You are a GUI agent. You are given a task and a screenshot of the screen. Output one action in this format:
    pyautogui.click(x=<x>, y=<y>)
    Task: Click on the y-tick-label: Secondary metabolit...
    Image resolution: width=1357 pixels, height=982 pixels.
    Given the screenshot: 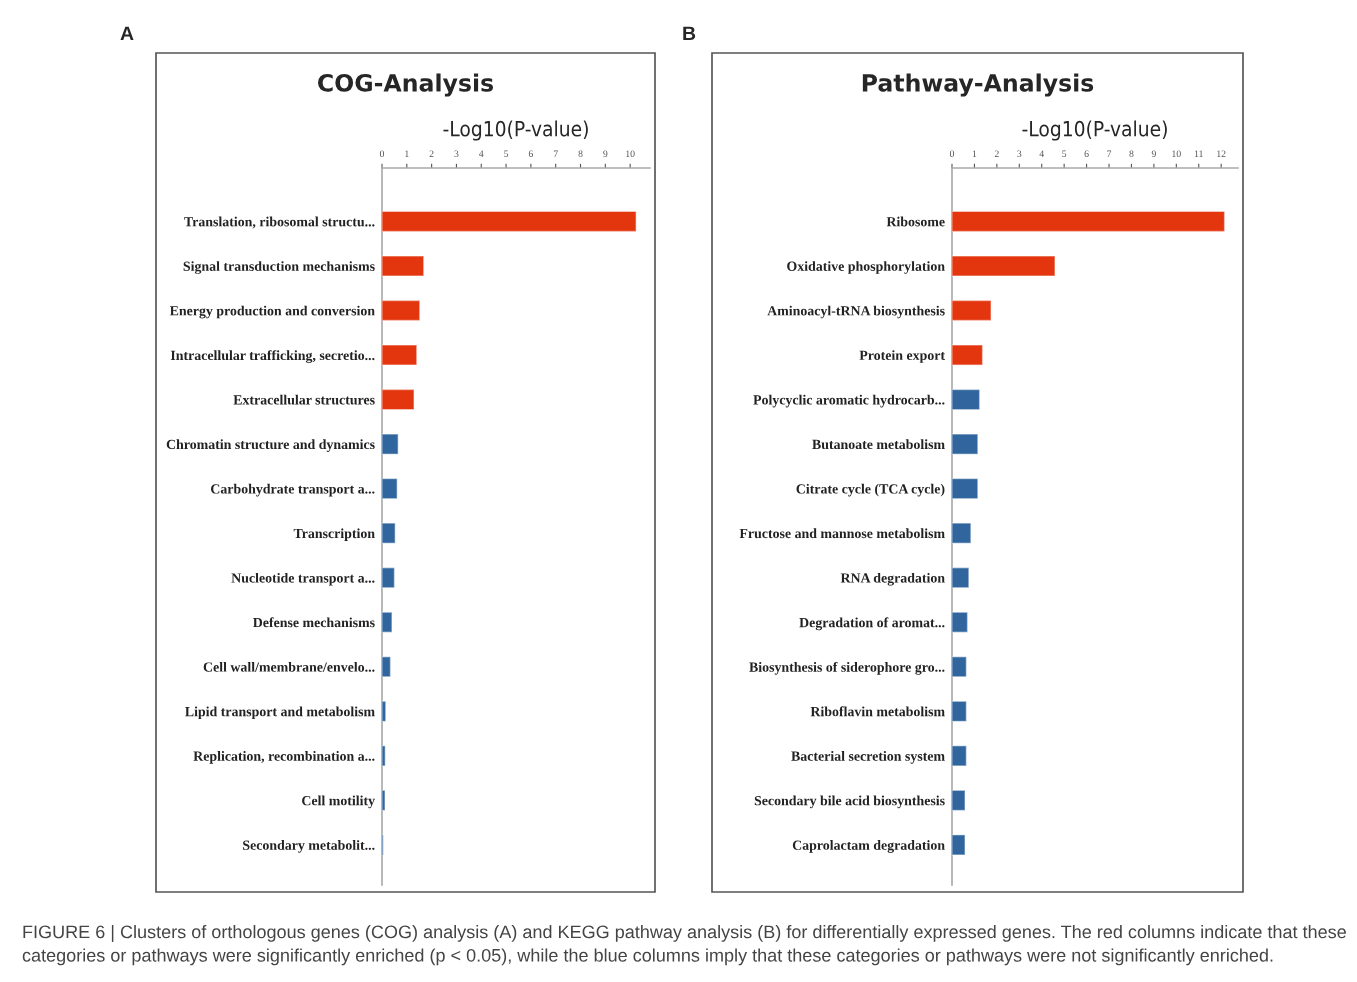 What is the action you would take?
    pyautogui.click(x=309, y=846)
    